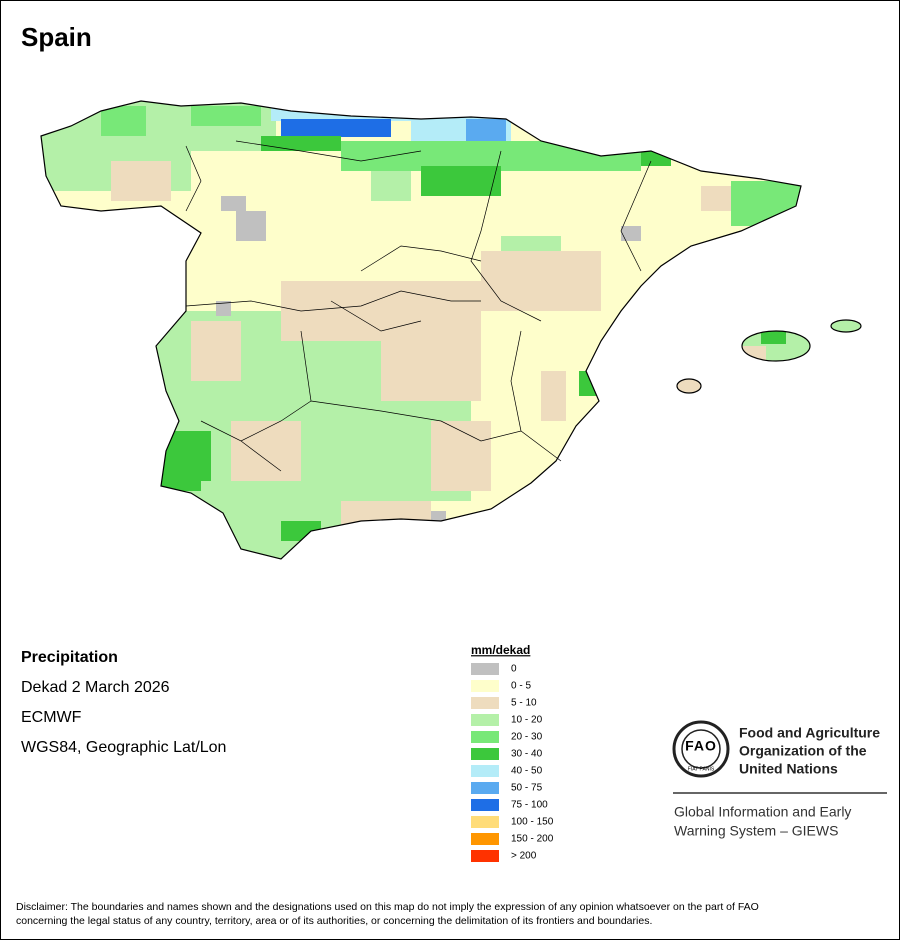 This screenshot has height=940, width=900. What do you see at coordinates (123, 747) in the screenshot?
I see `info-line: WGS84, Geographic Lat/Lon` at bounding box center [123, 747].